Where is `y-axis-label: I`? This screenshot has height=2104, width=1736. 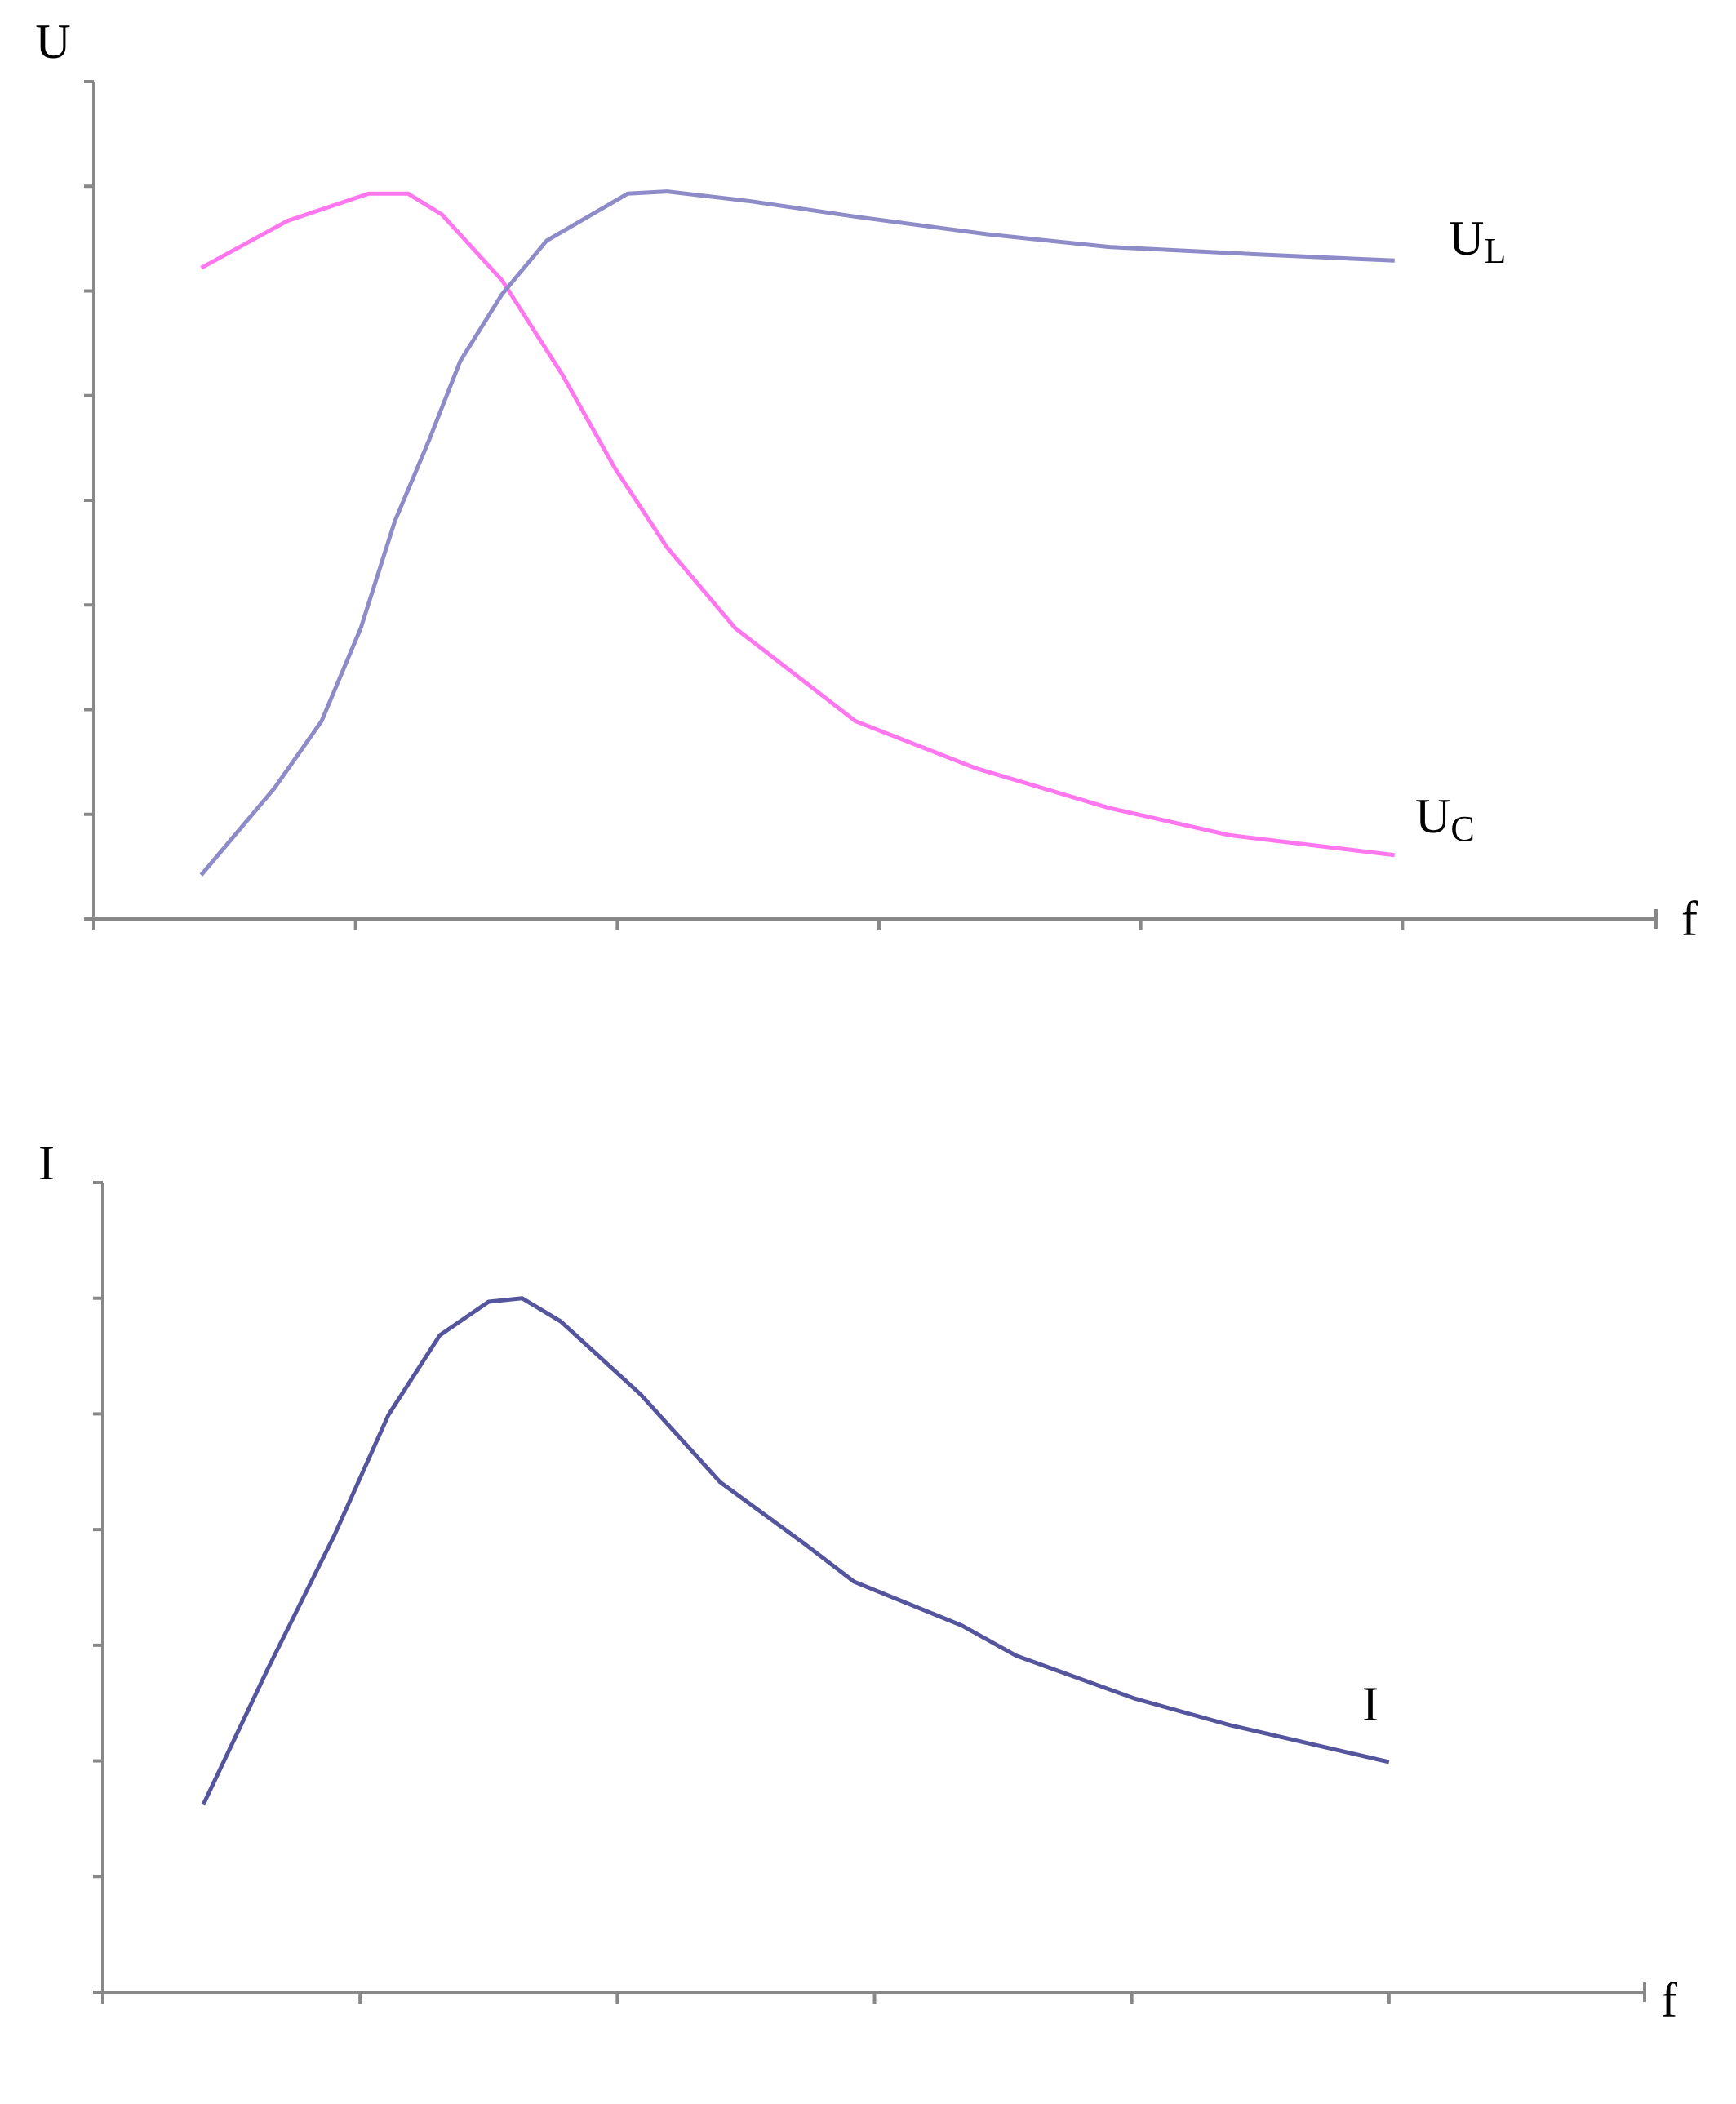 y-axis-label: I is located at coordinates (46, 1163).